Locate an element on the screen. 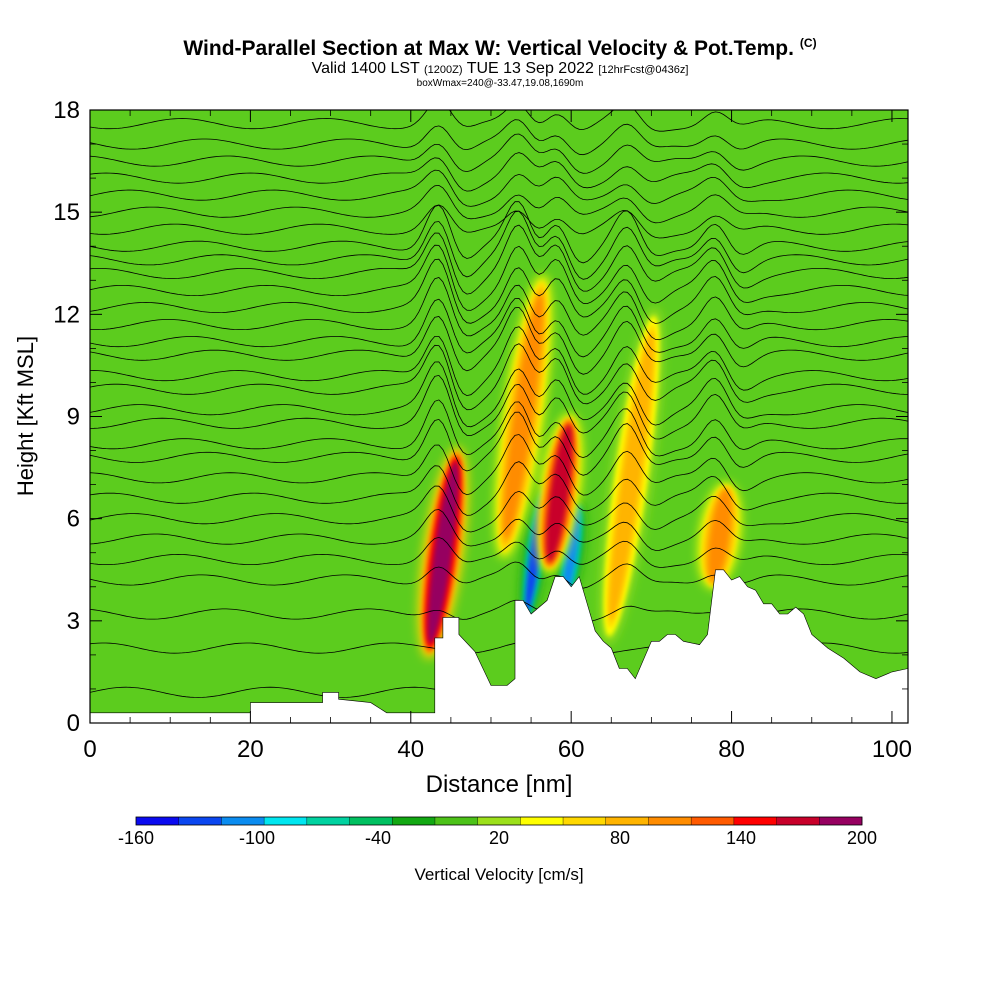 The width and height of the screenshot is (1000, 1000). x-tick-label: 80 is located at coordinates (731, 749).